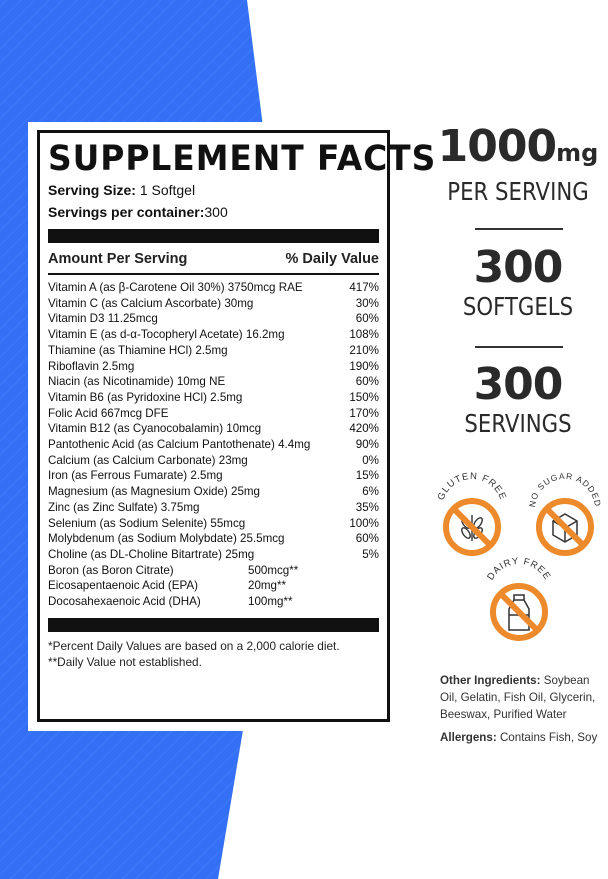  Describe the element at coordinates (519, 737) in the screenshot. I see `allergens: Allergens: Contains Fish, Soy` at that location.